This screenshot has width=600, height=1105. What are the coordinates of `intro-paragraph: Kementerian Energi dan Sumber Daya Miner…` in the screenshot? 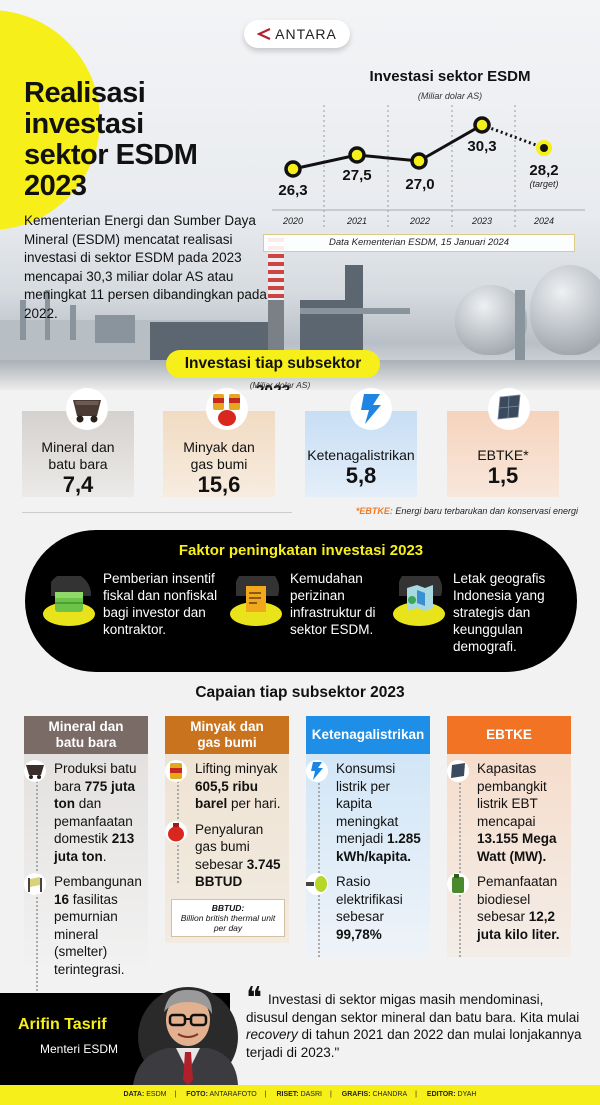 It's located at (145, 267).